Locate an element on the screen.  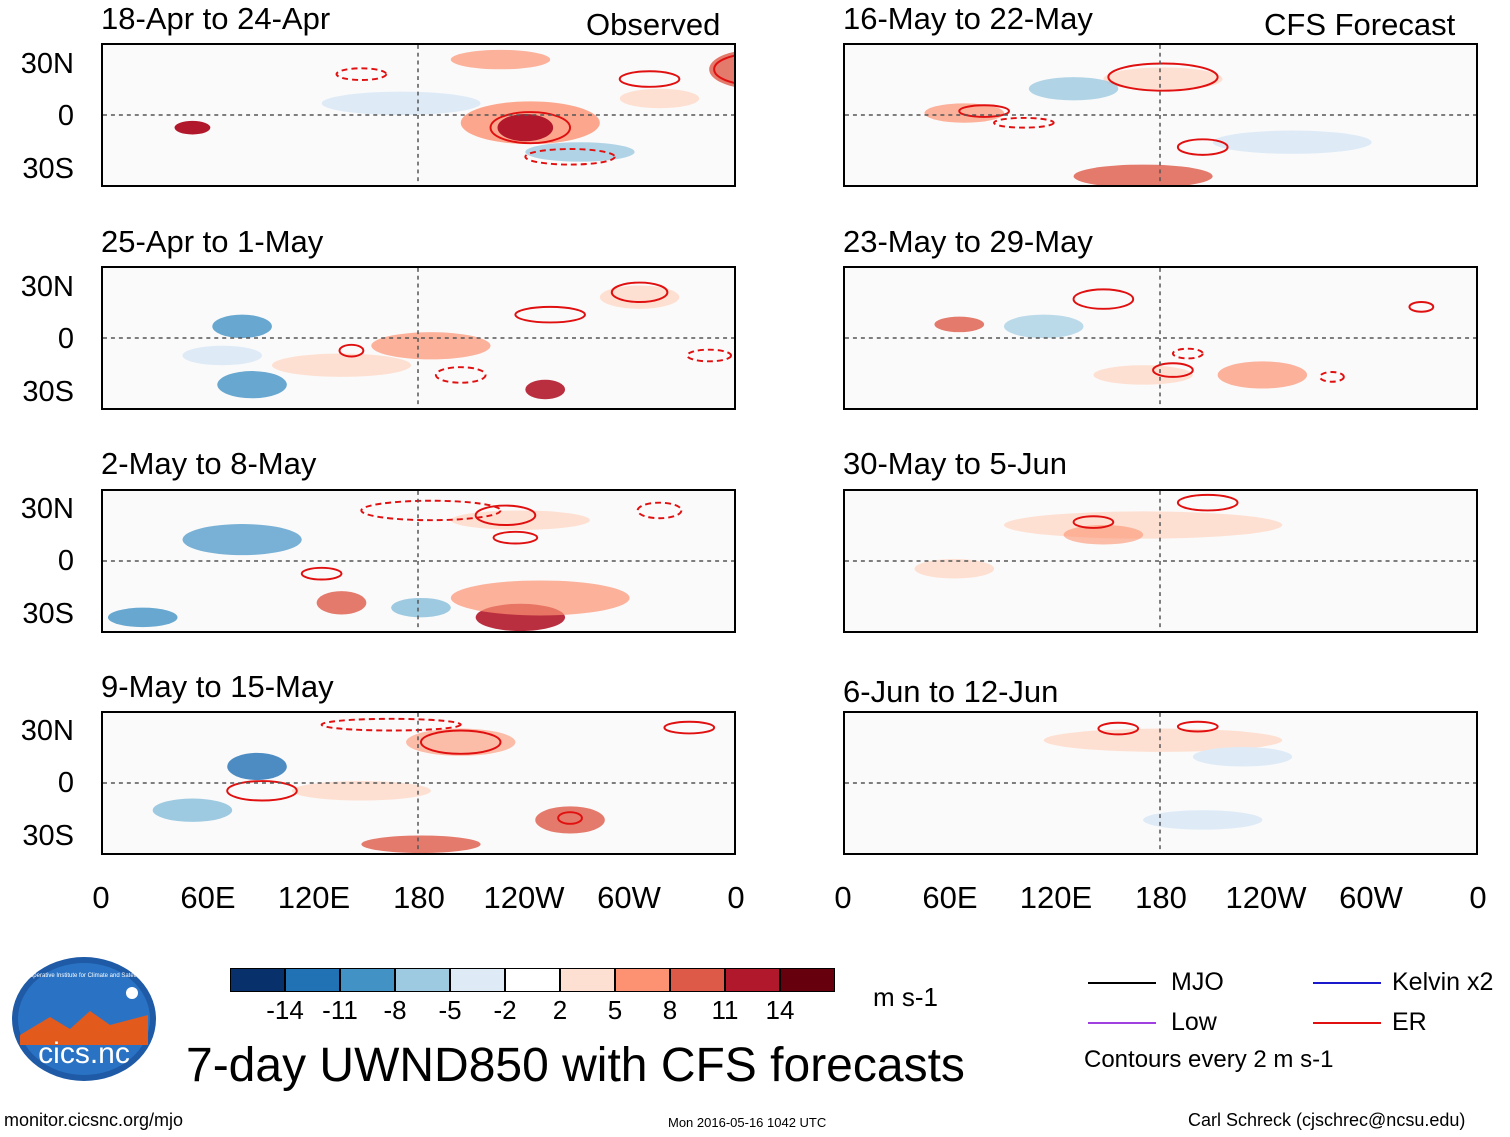
forecast-header: CFS Forecast is located at coordinates (1360, 24).